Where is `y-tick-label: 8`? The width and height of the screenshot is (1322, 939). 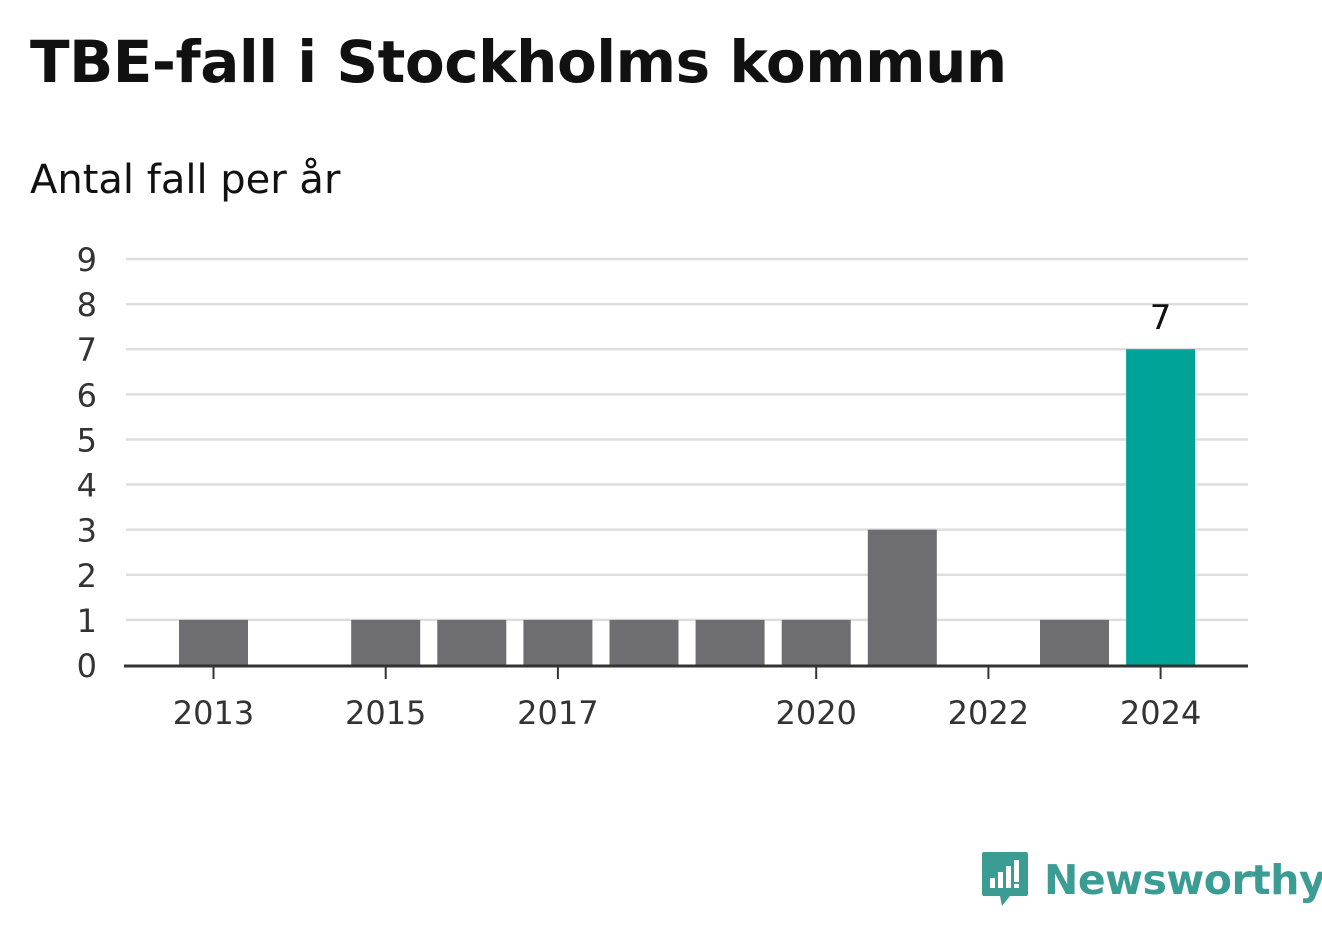 y-tick-label: 8 is located at coordinates (87, 305).